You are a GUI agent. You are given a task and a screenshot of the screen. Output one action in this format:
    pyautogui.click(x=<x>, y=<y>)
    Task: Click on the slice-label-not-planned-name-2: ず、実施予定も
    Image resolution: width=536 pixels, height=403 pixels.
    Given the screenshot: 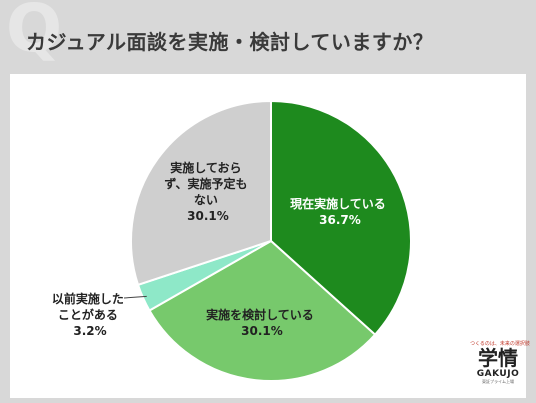 What is the action you would take?
    pyautogui.click(x=205, y=183)
    